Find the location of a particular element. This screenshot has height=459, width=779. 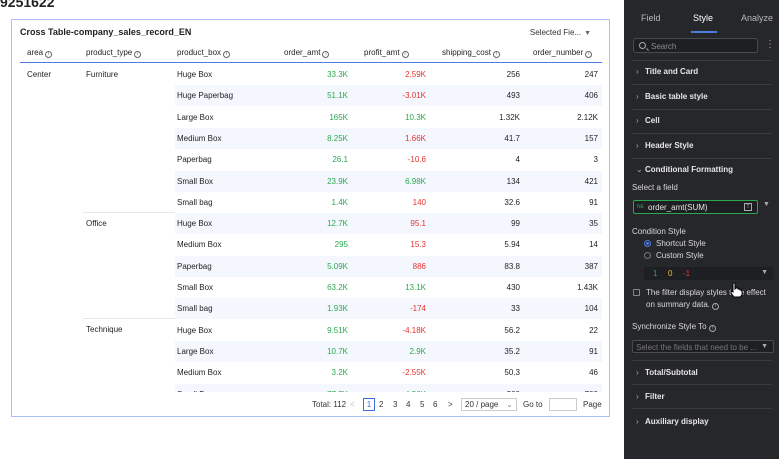

shipping-cost-cell: 256 is located at coordinates (513, 74).